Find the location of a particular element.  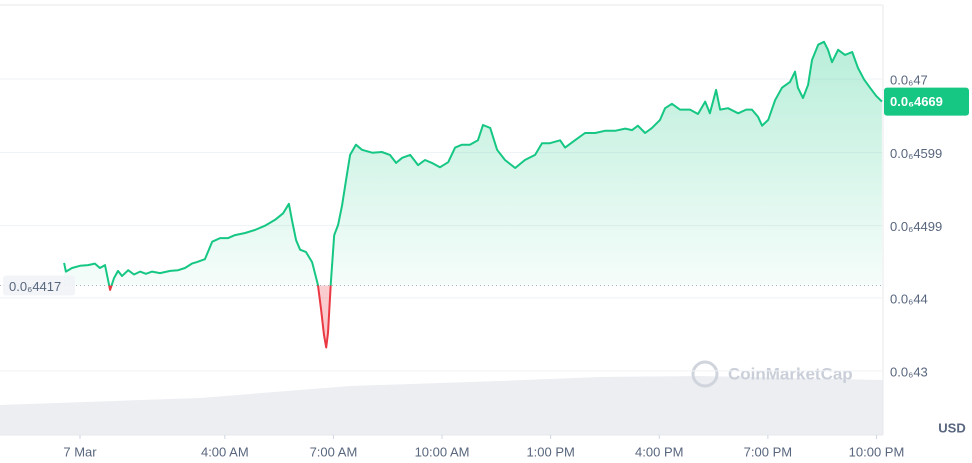

x-tick-label: 7:00 PM is located at coordinates (768, 451).